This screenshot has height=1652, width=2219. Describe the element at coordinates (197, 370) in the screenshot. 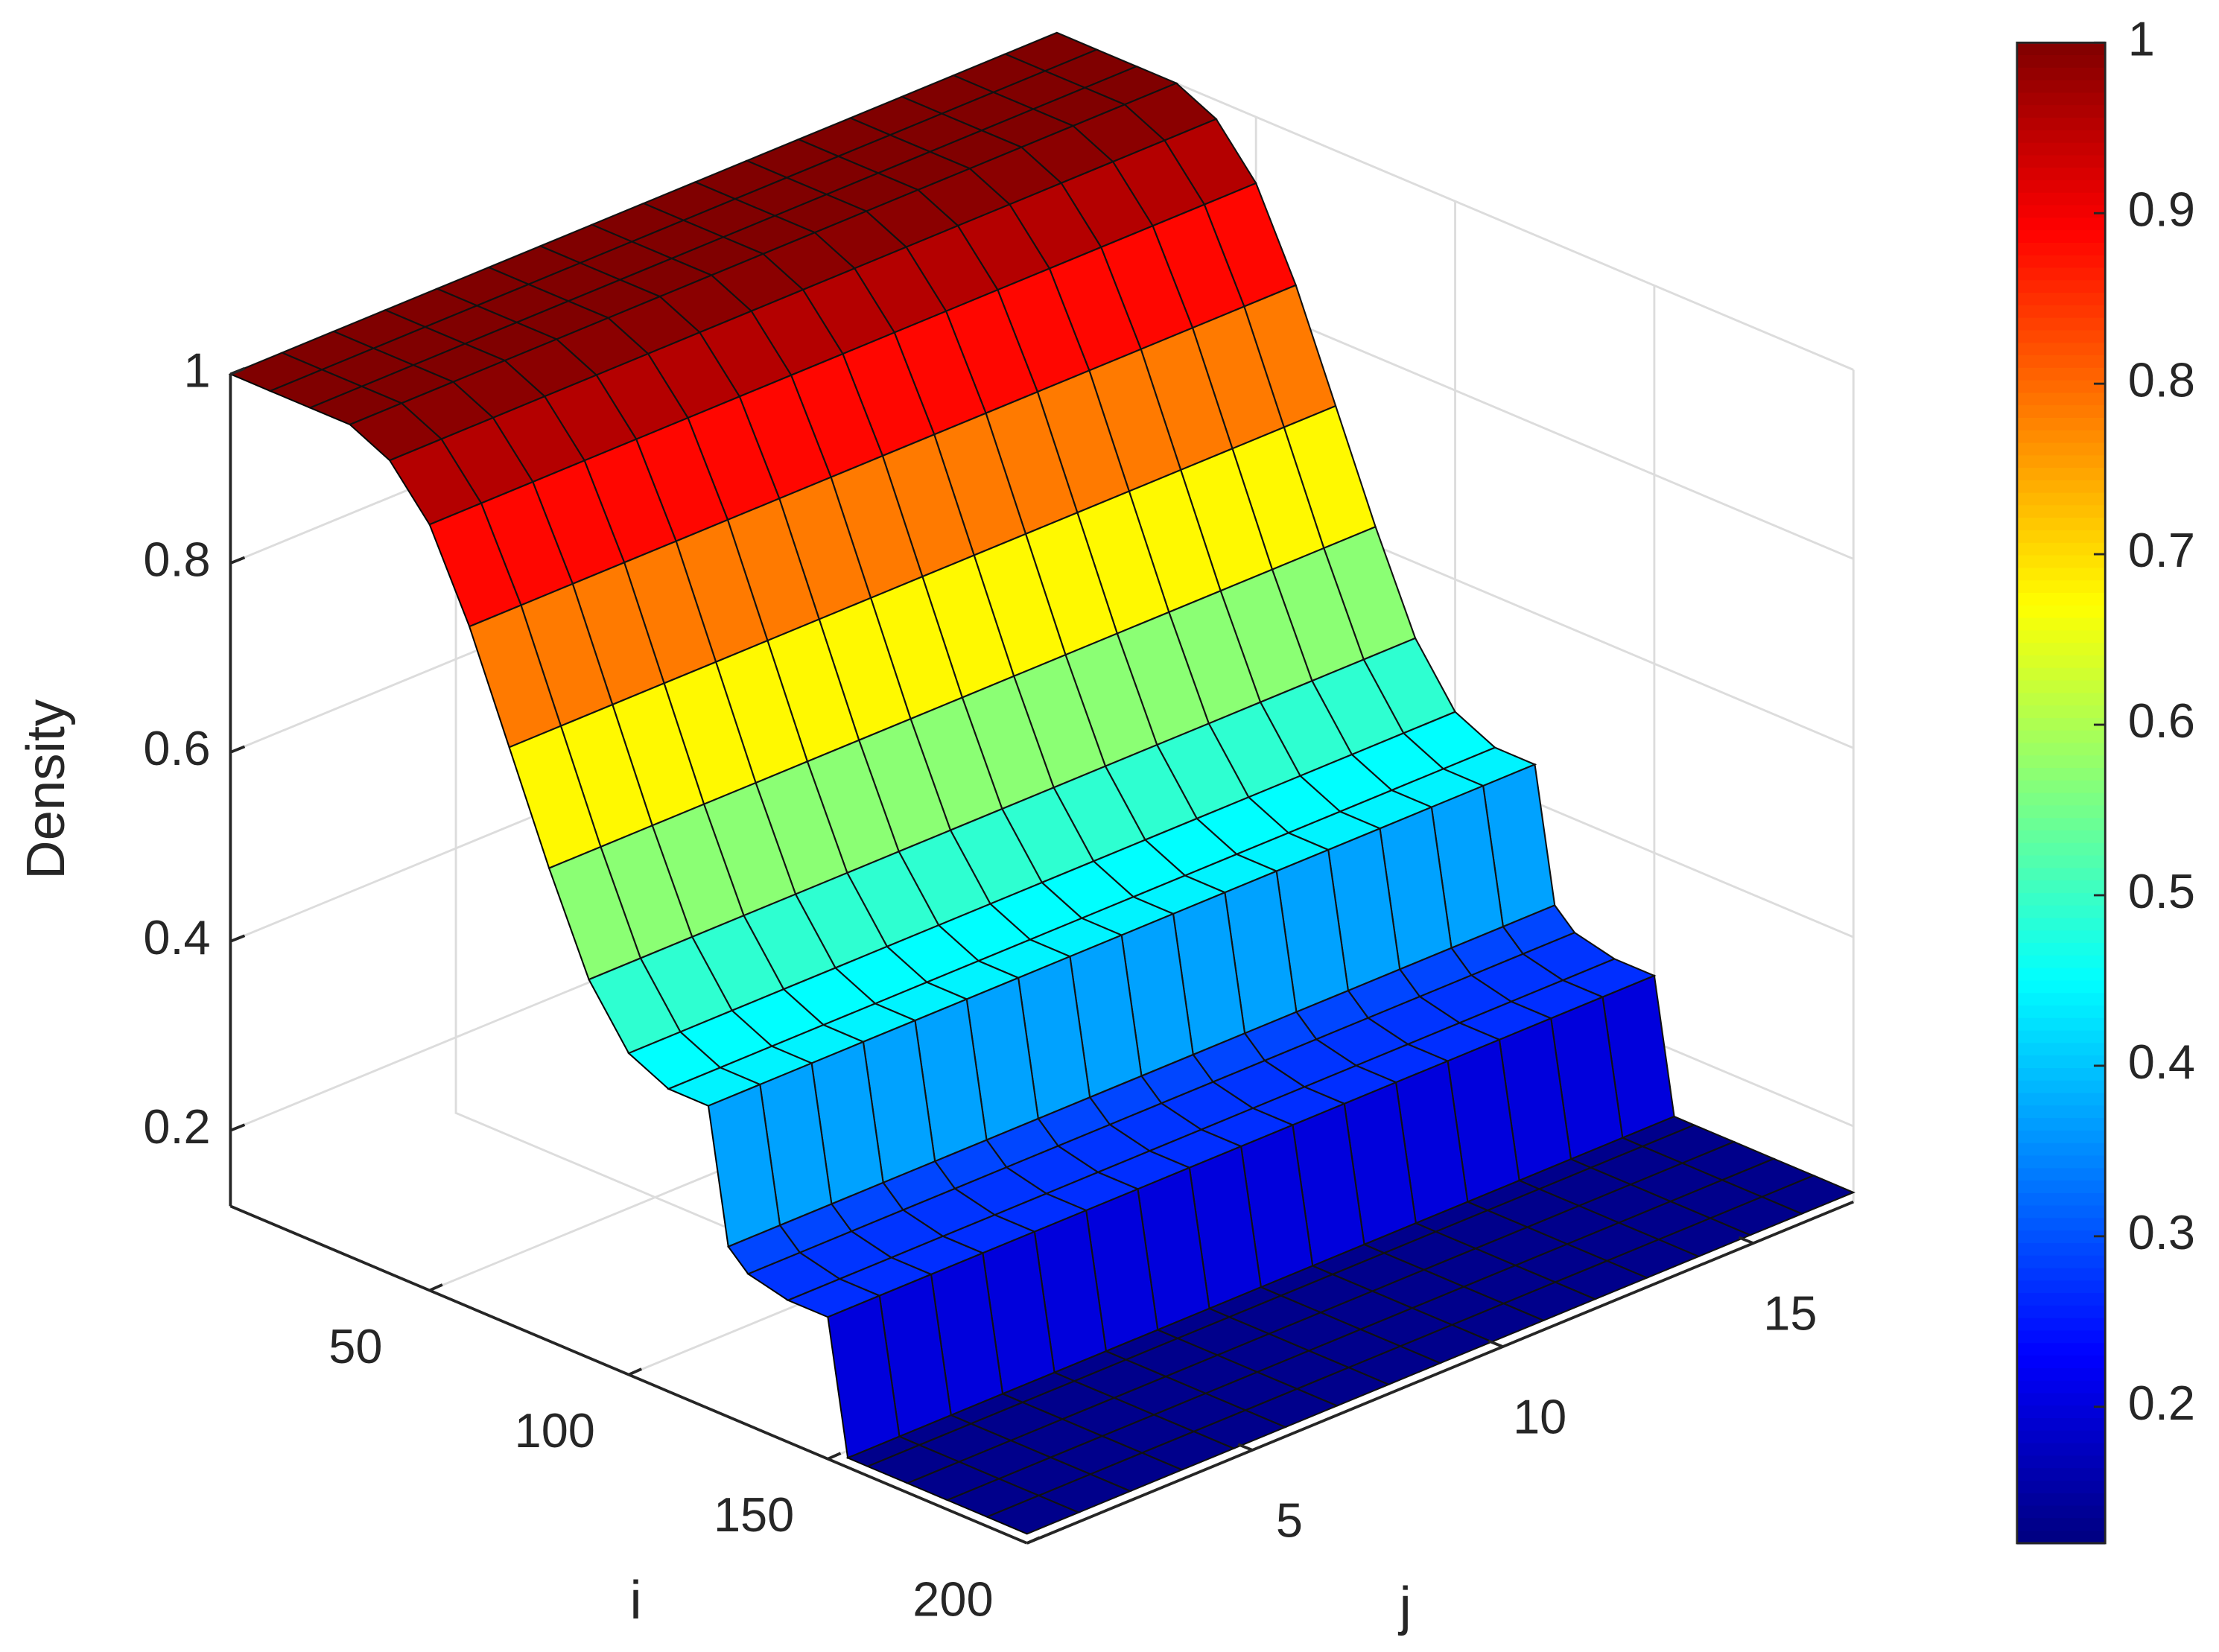

I see `z-tick-label: 1` at that location.